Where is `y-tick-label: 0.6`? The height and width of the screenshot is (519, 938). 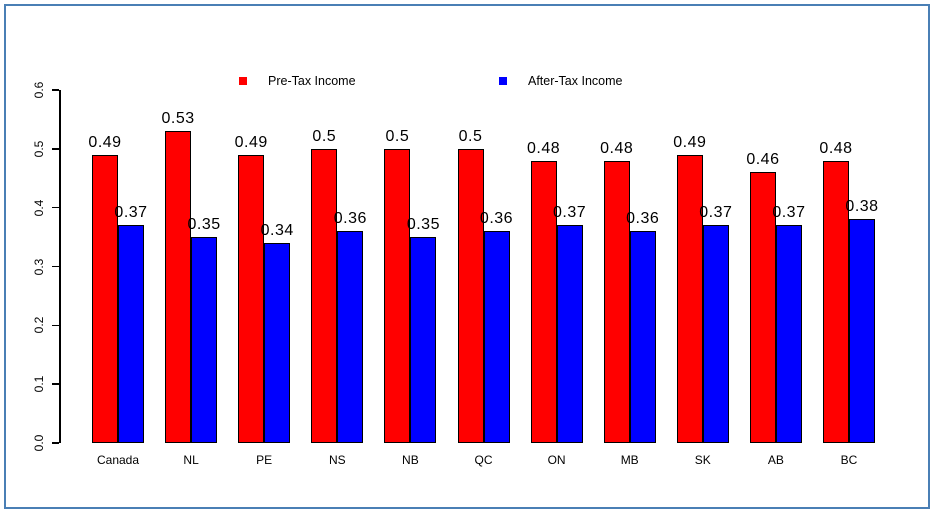 y-tick-label: 0.6 is located at coordinates (39, 90).